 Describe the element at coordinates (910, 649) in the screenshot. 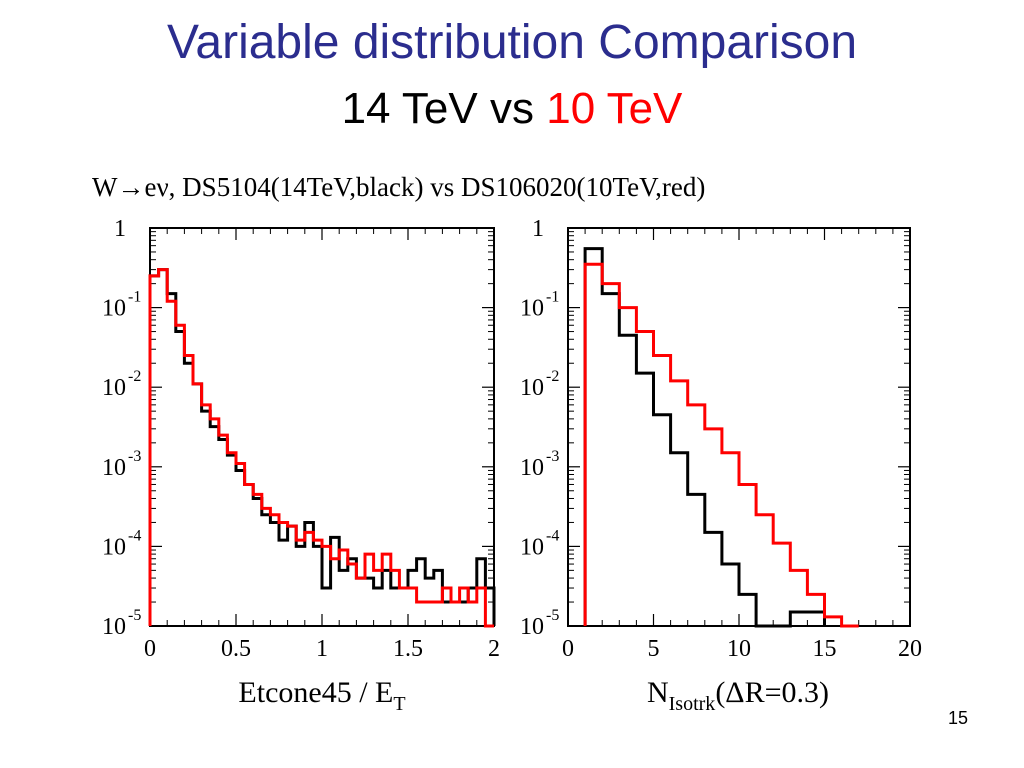

I see `x-tick-label: 20` at that location.